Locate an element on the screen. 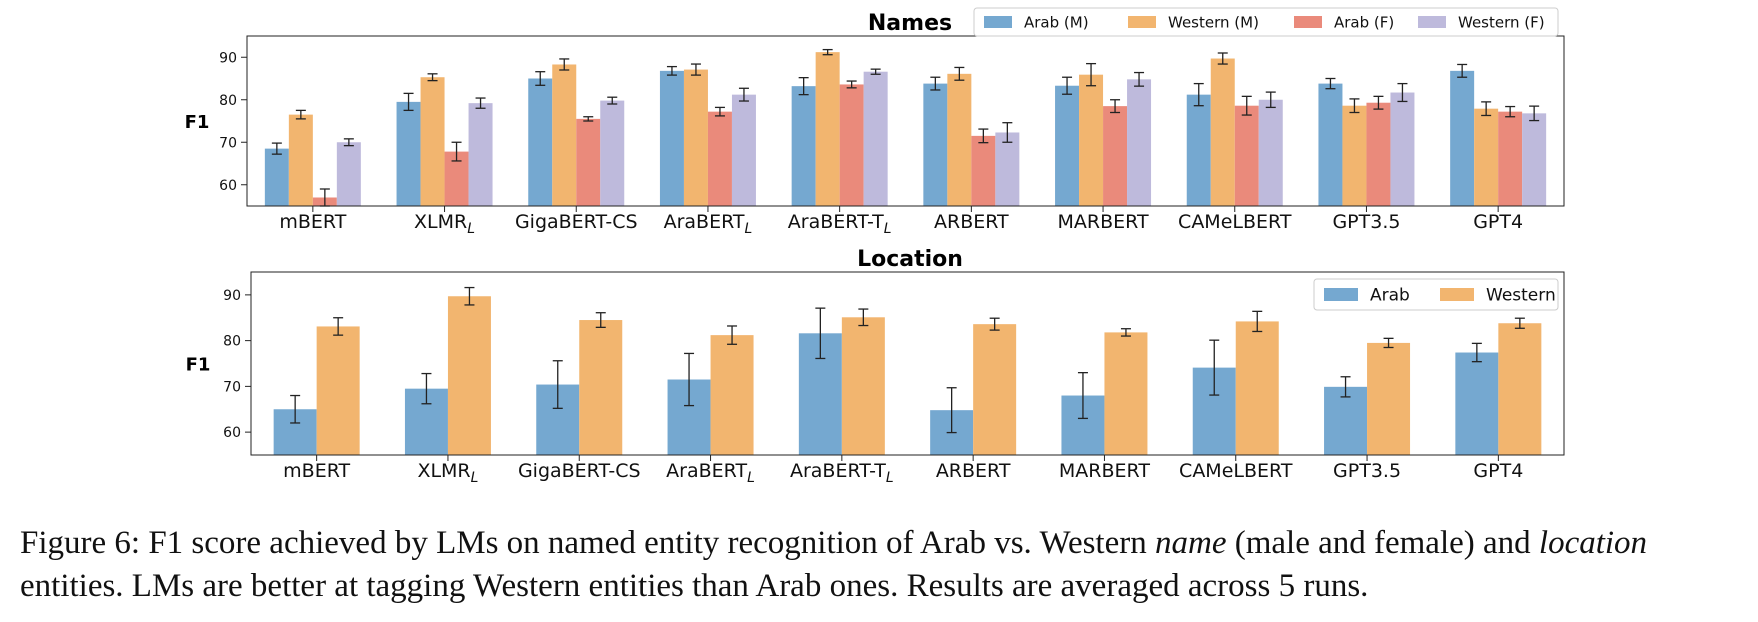 This screenshot has height=622, width=1758. names-bar-arab-f-camelbert is located at coordinates (1246, 155).